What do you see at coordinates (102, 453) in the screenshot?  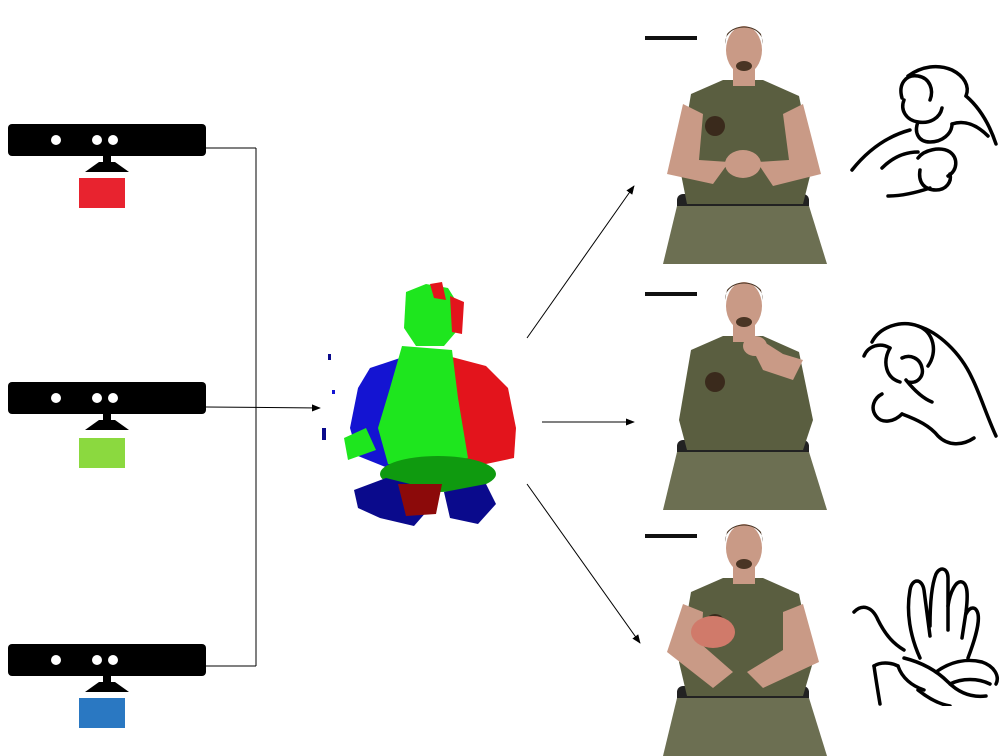 I see `sensor-color-swatch-green` at bounding box center [102, 453].